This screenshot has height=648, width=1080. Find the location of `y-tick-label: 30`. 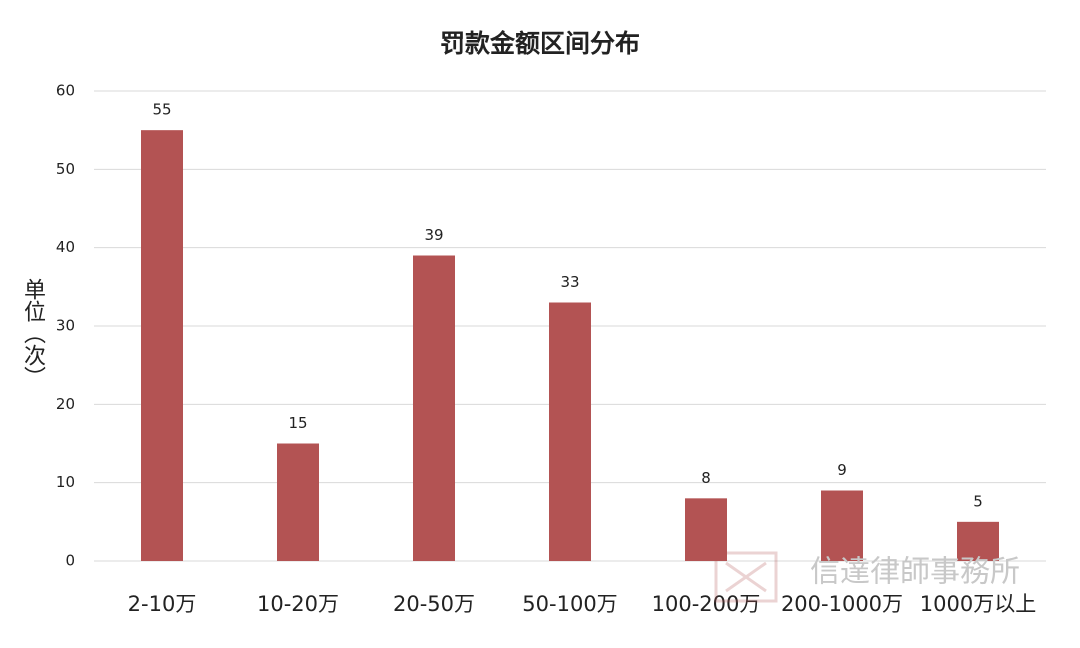

y-tick-label: 30 is located at coordinates (65, 326).